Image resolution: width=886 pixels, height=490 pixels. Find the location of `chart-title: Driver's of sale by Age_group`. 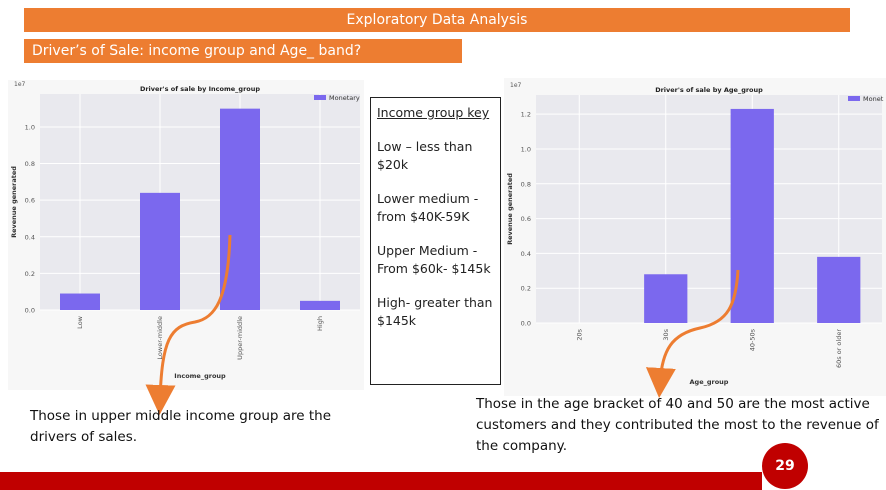

chart-title: Driver's of sale by Age_group is located at coordinates (709, 90).